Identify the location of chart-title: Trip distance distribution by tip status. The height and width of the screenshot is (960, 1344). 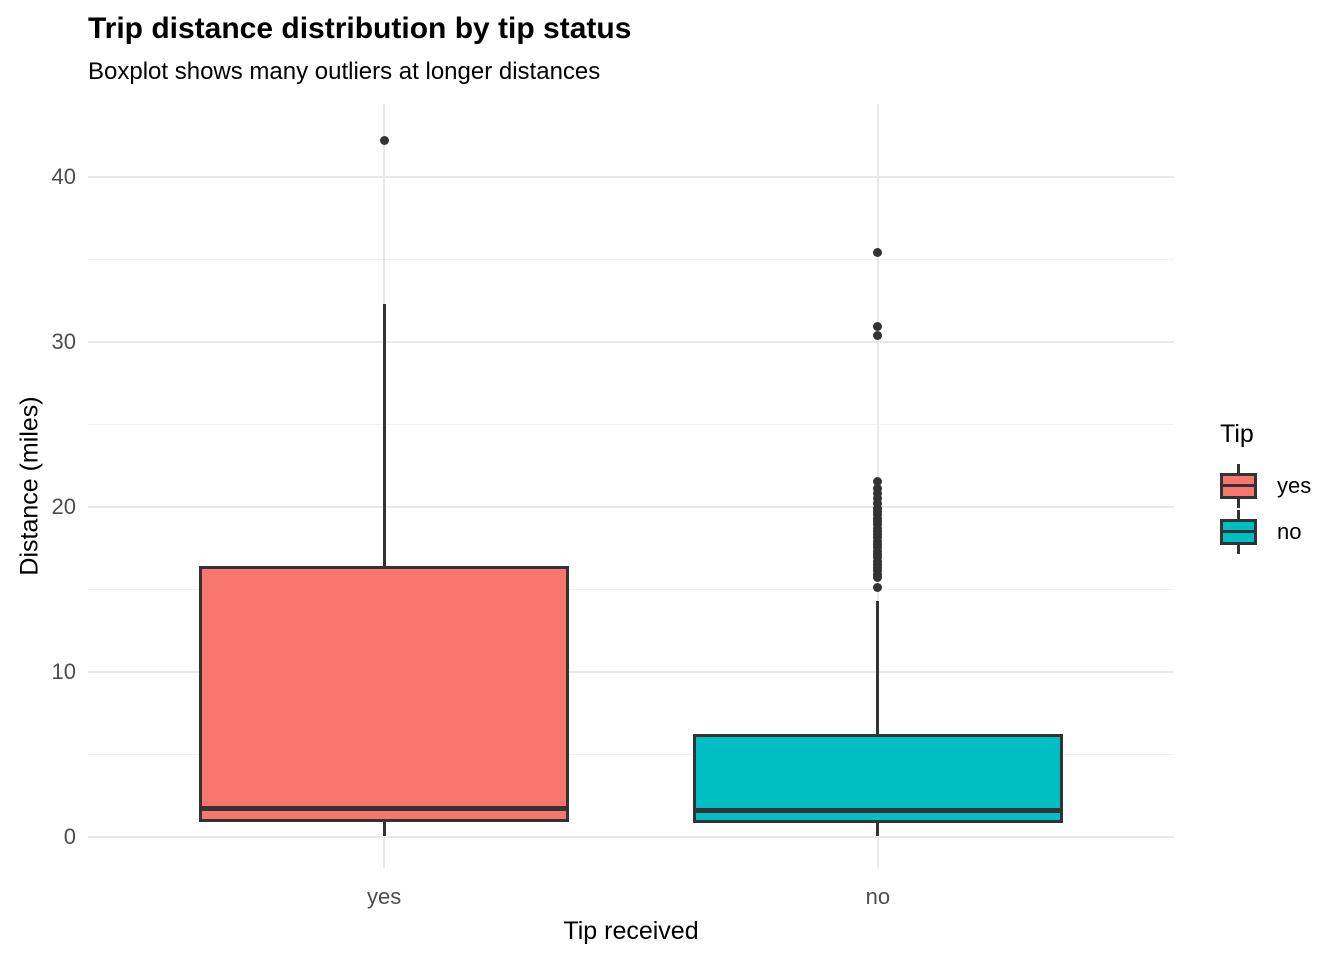
(360, 28).